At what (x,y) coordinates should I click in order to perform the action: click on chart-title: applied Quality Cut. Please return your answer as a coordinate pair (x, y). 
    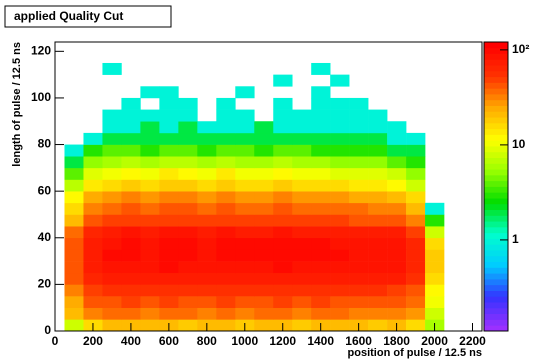
    Looking at the image, I should click on (68, 16).